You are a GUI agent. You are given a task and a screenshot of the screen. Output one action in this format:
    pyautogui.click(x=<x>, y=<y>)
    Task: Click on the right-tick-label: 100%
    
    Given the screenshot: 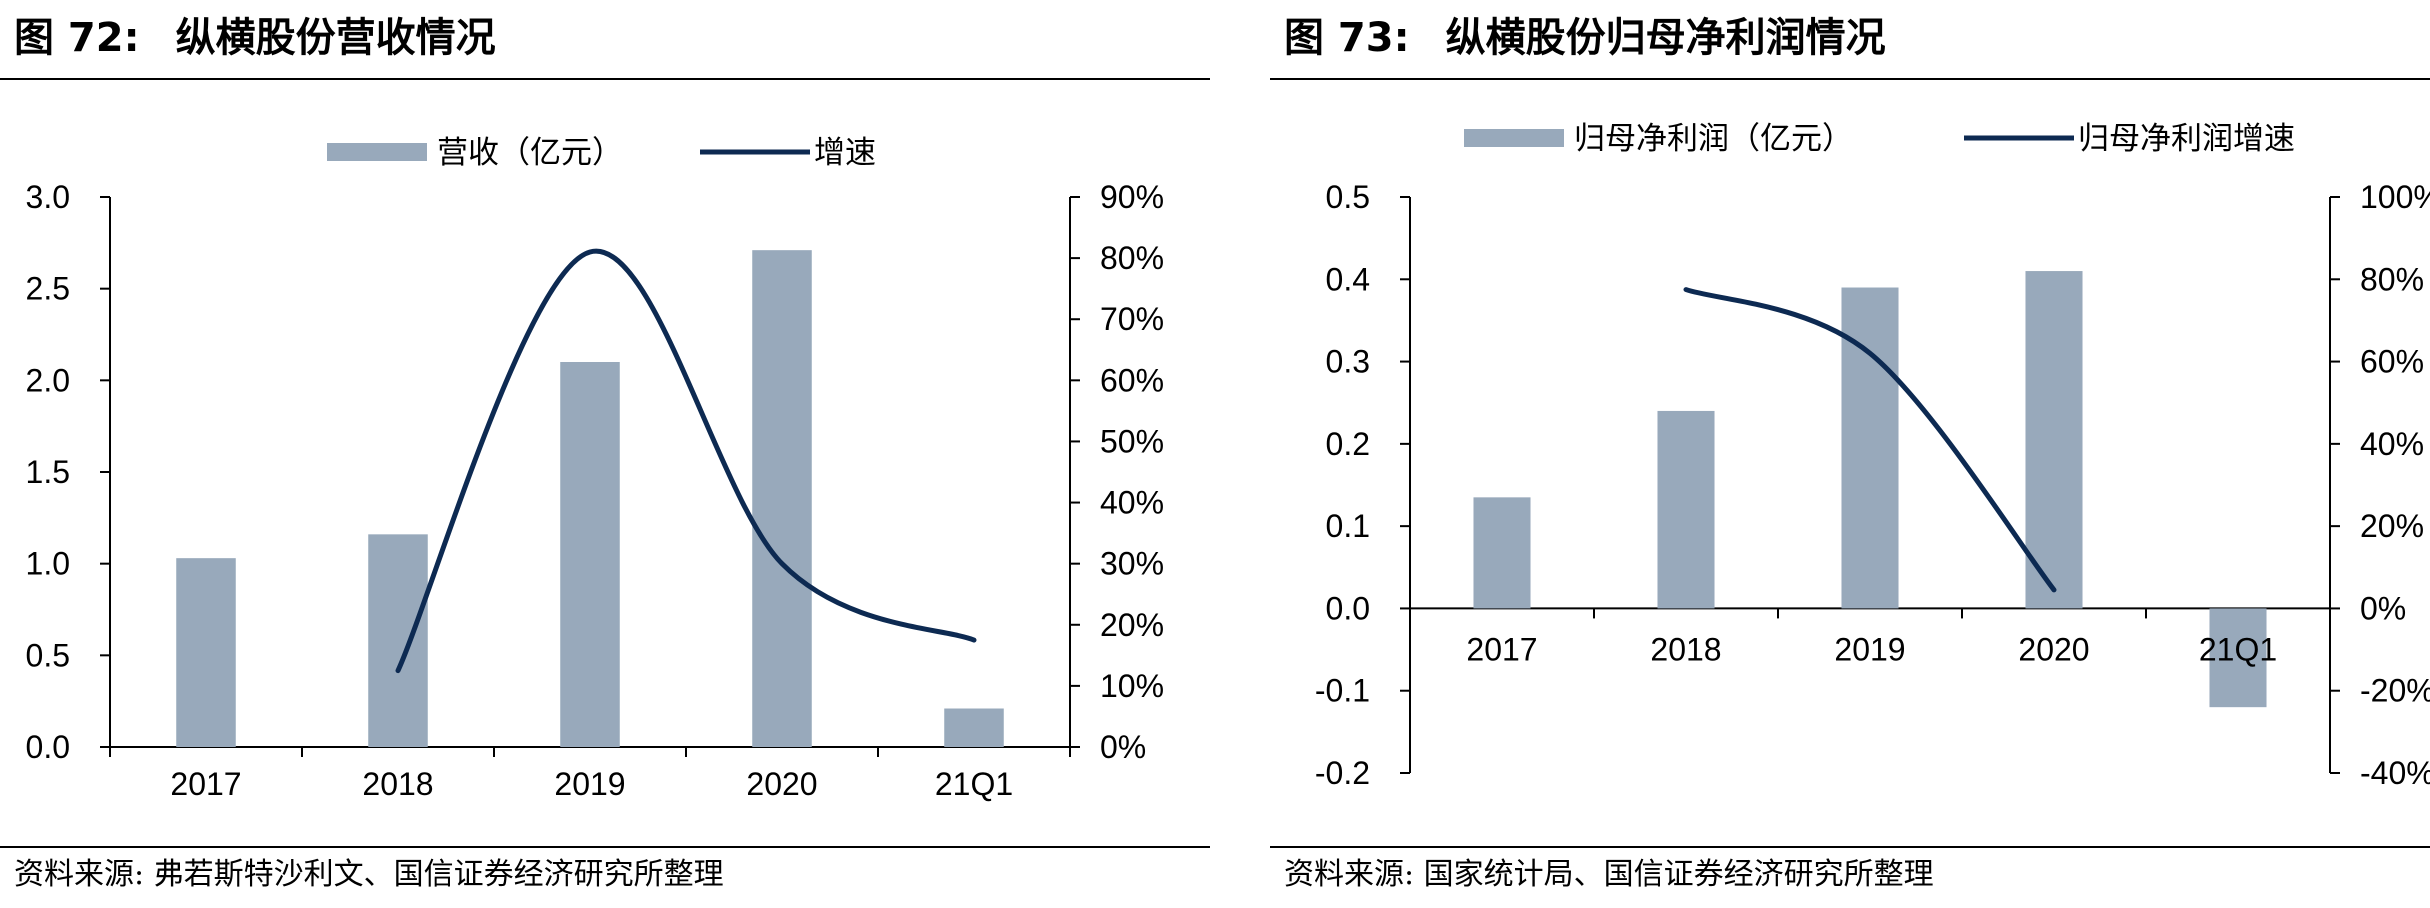 What is the action you would take?
    pyautogui.click(x=2395, y=197)
    